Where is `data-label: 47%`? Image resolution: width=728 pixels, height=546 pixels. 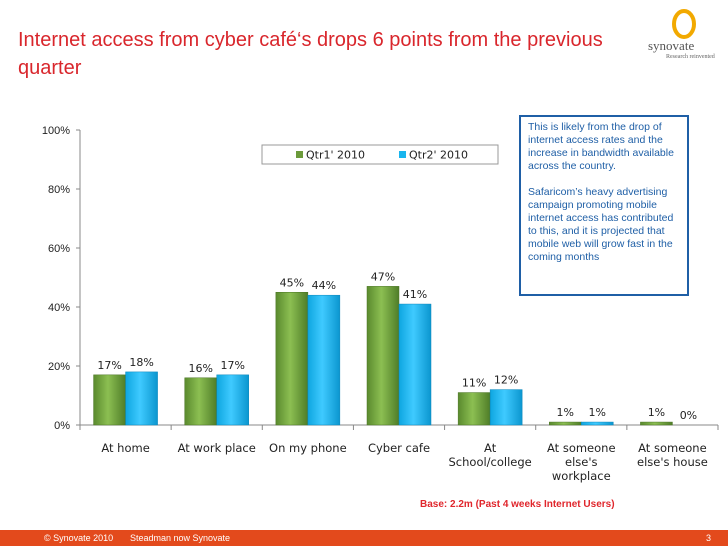 data-label: 47% is located at coordinates (383, 276).